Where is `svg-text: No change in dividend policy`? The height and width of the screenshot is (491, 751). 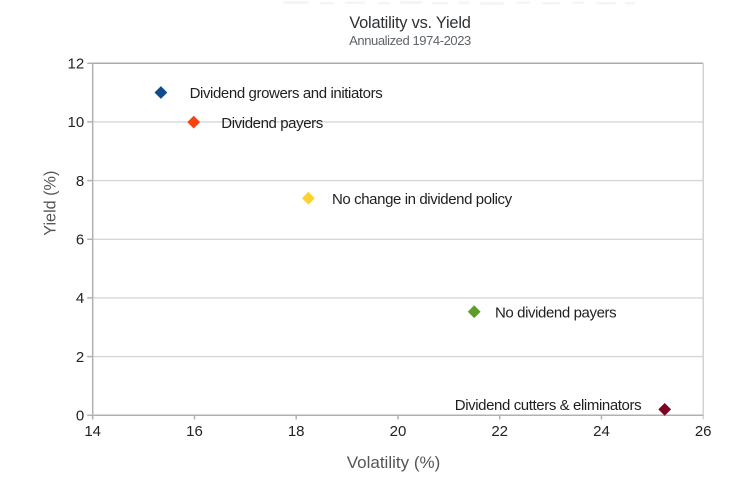 svg-text: No change in dividend policy is located at coordinates (422, 199).